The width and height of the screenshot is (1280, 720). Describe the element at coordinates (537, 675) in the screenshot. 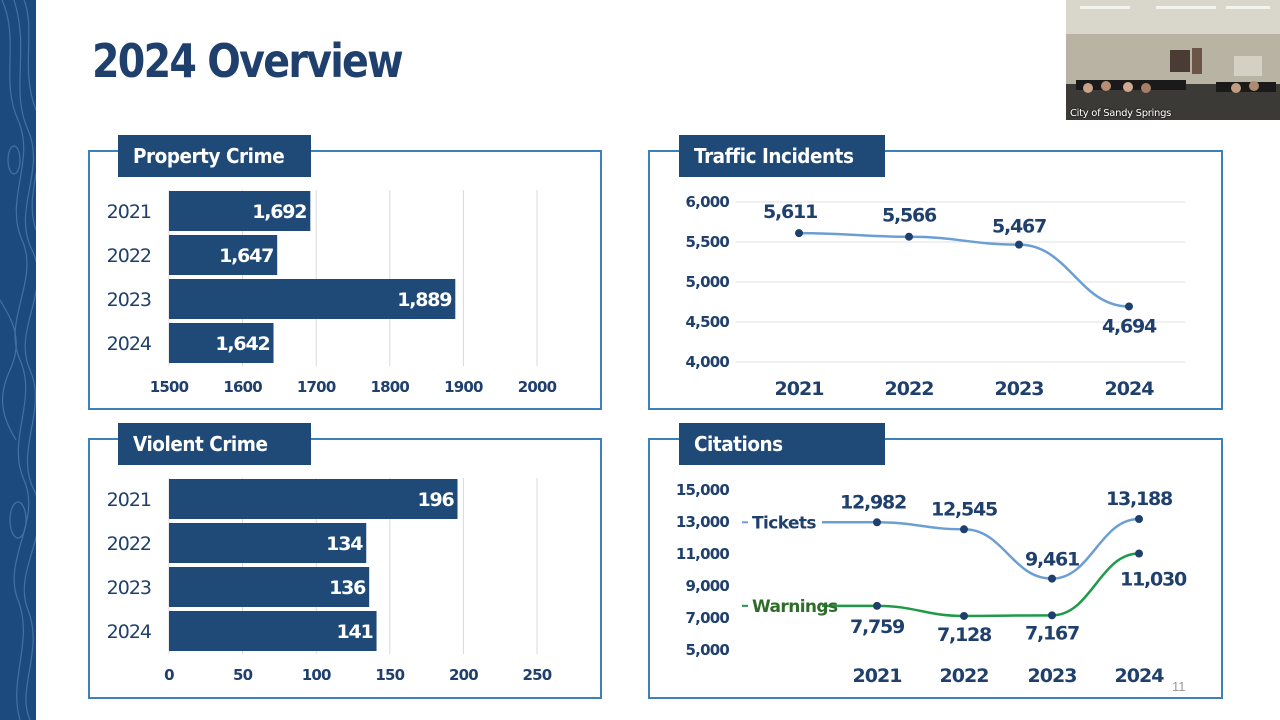

I see `x-tick-label: 250` at that location.